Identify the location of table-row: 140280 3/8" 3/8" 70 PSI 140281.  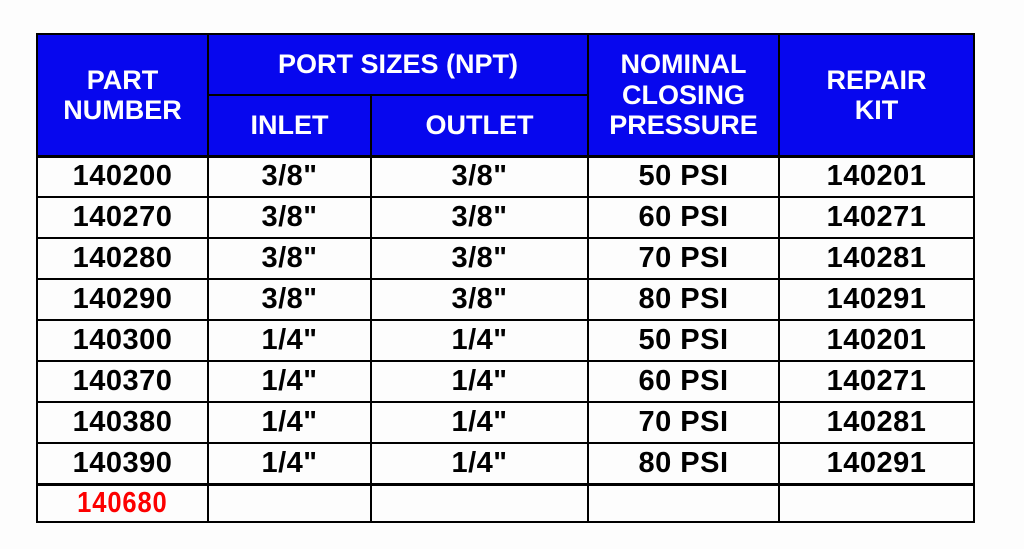
(506, 258).